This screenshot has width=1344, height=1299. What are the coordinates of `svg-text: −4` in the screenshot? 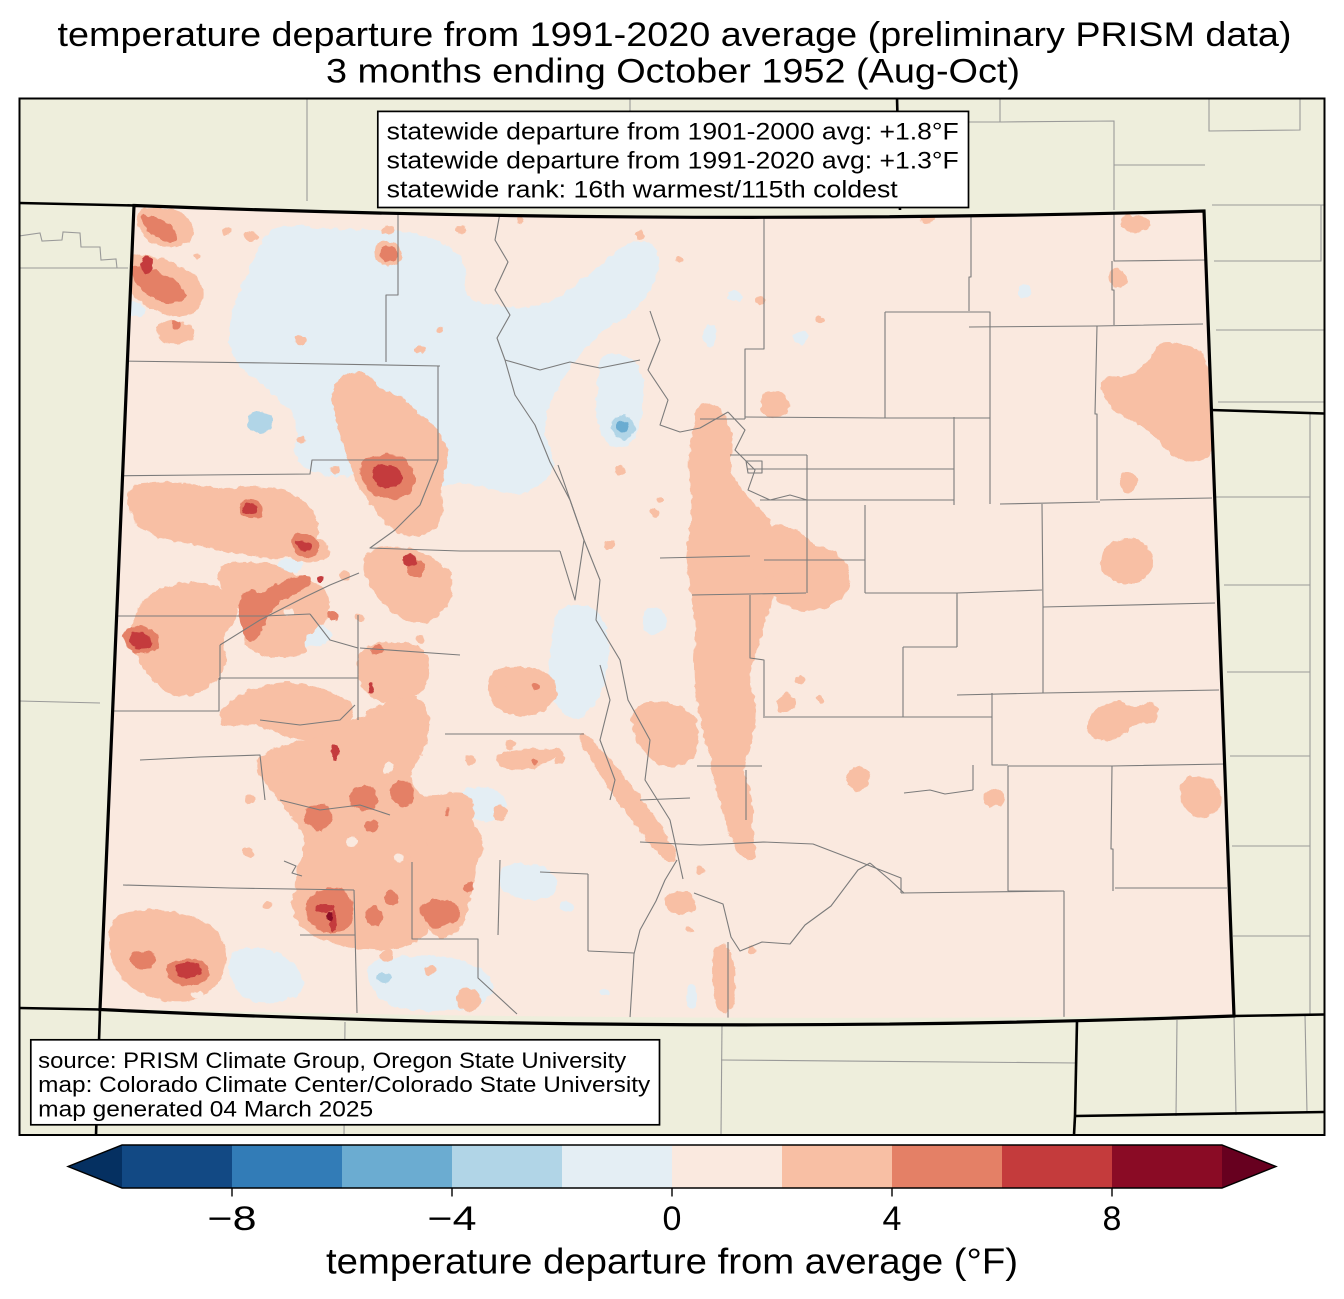 It's located at (452, 1219).